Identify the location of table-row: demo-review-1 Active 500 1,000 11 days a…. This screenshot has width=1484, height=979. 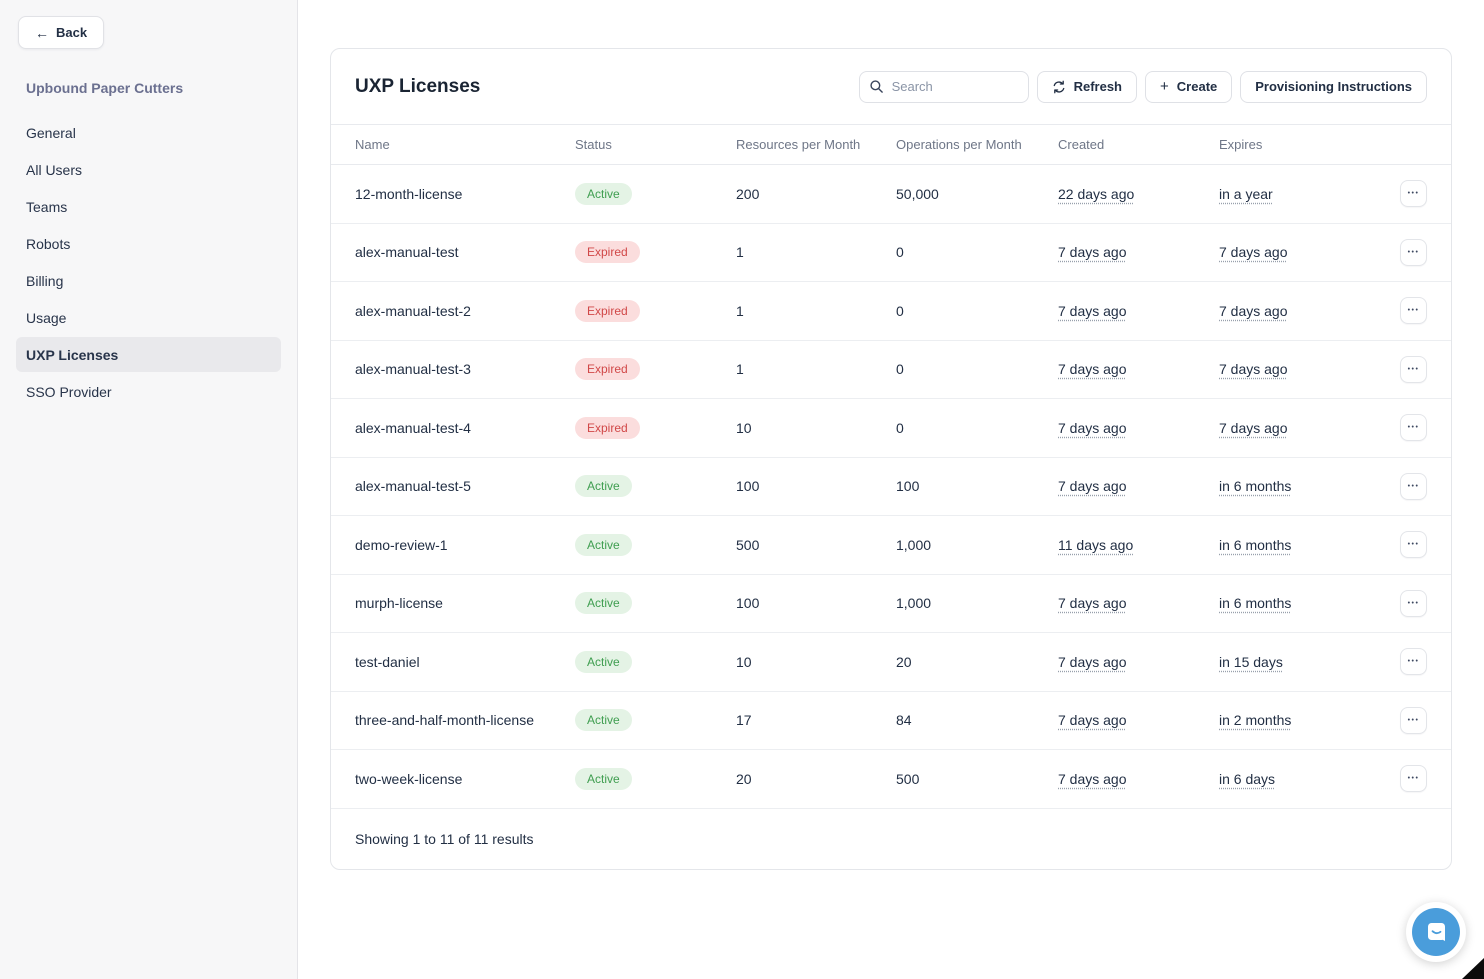
(891, 545).